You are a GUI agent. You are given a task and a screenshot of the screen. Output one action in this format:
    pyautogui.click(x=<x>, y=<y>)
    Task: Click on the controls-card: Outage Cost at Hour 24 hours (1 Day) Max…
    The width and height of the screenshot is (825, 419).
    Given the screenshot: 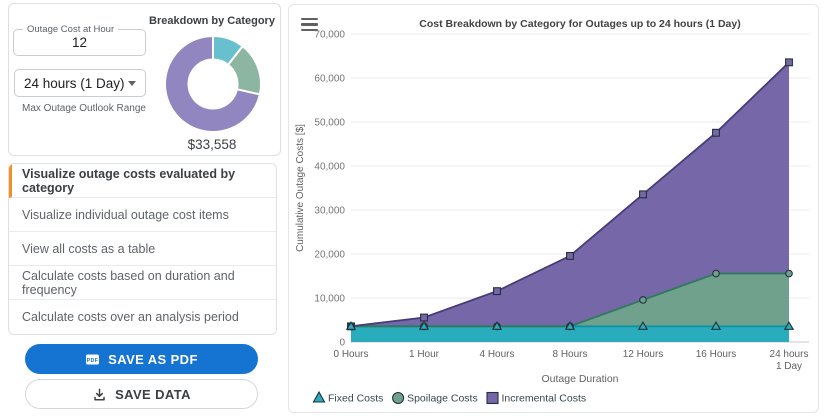 What is the action you would take?
    pyautogui.click(x=144, y=79)
    